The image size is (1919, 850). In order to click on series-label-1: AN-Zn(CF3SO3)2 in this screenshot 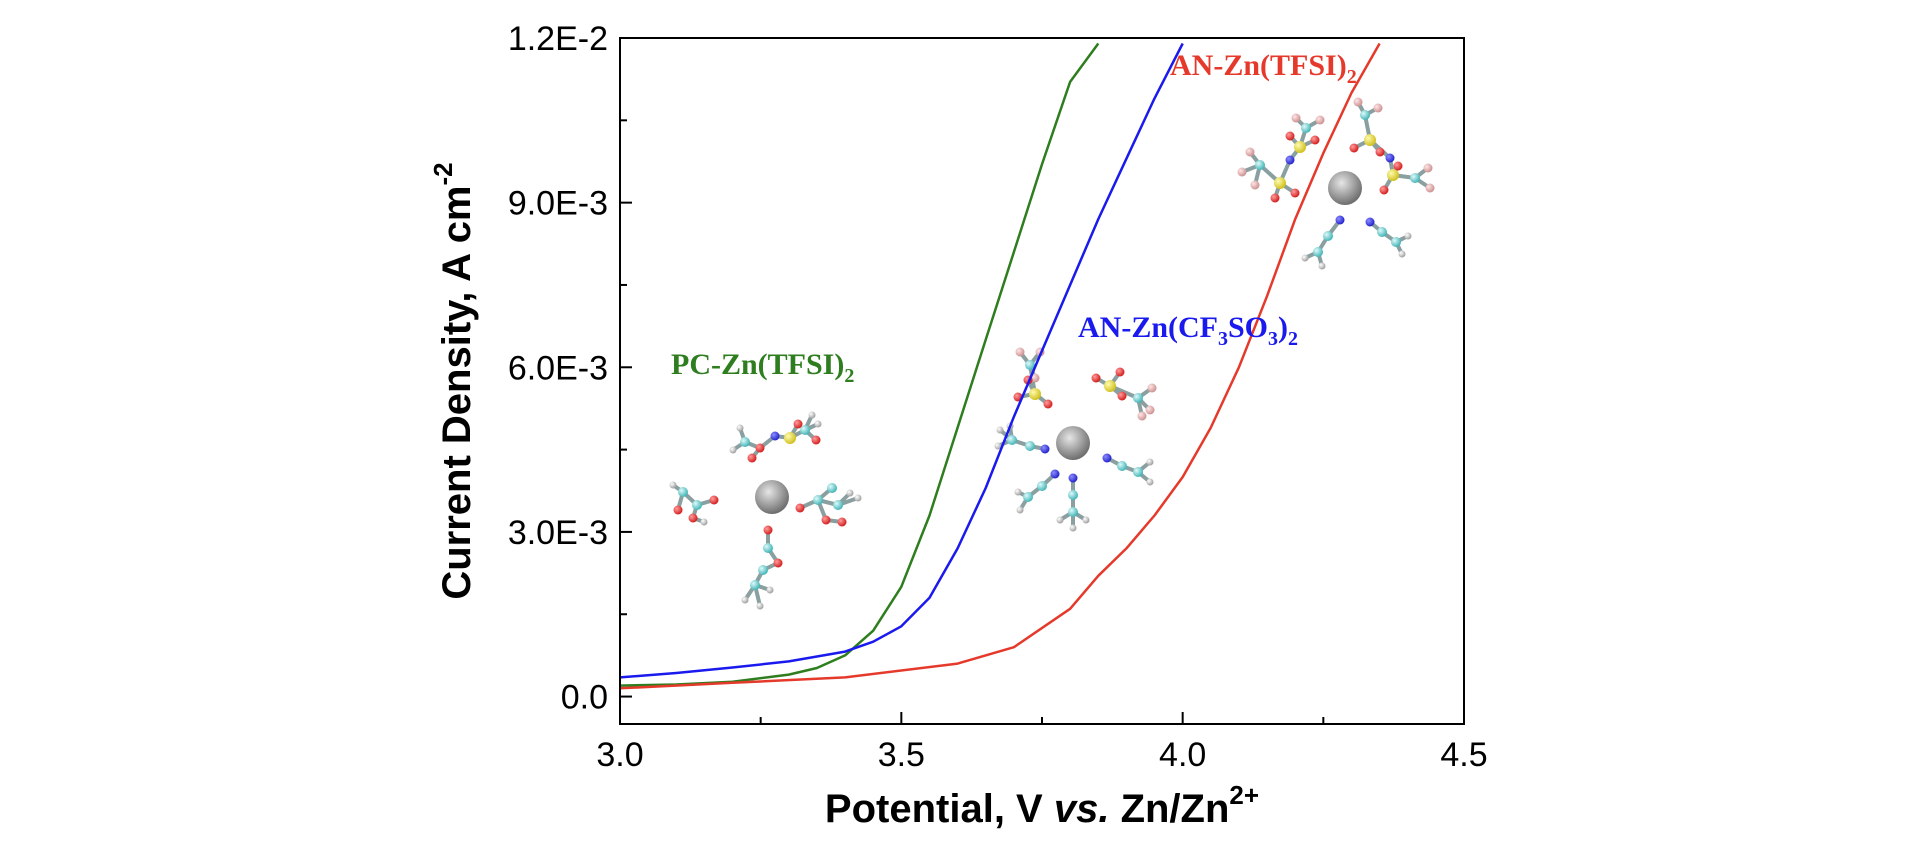, I will do `click(1188, 330)`.